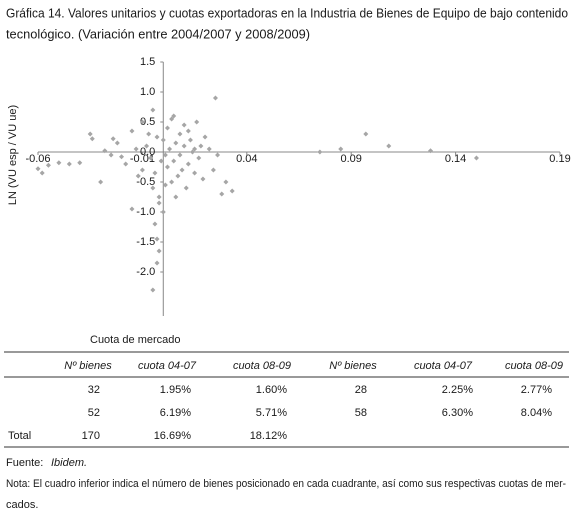 This screenshot has width=573, height=517. What do you see at coordinates (175, 413) in the screenshot?
I see `table-cell: 6.19%` at bounding box center [175, 413].